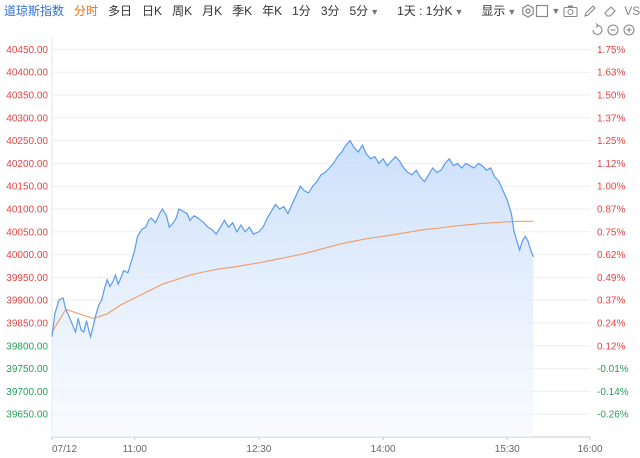  Describe the element at coordinates (507, 449) in the screenshot. I see `x-tick-label: 15:30` at that location.